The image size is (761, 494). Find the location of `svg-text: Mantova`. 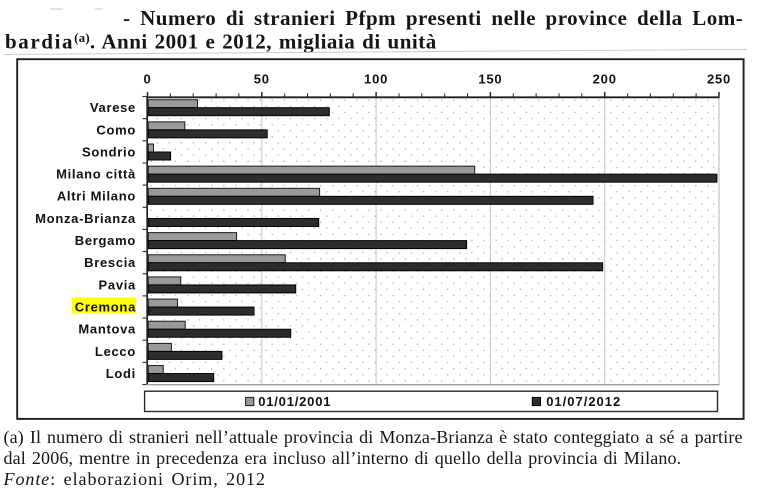

svg-text: Mantova is located at coordinates (107, 329).